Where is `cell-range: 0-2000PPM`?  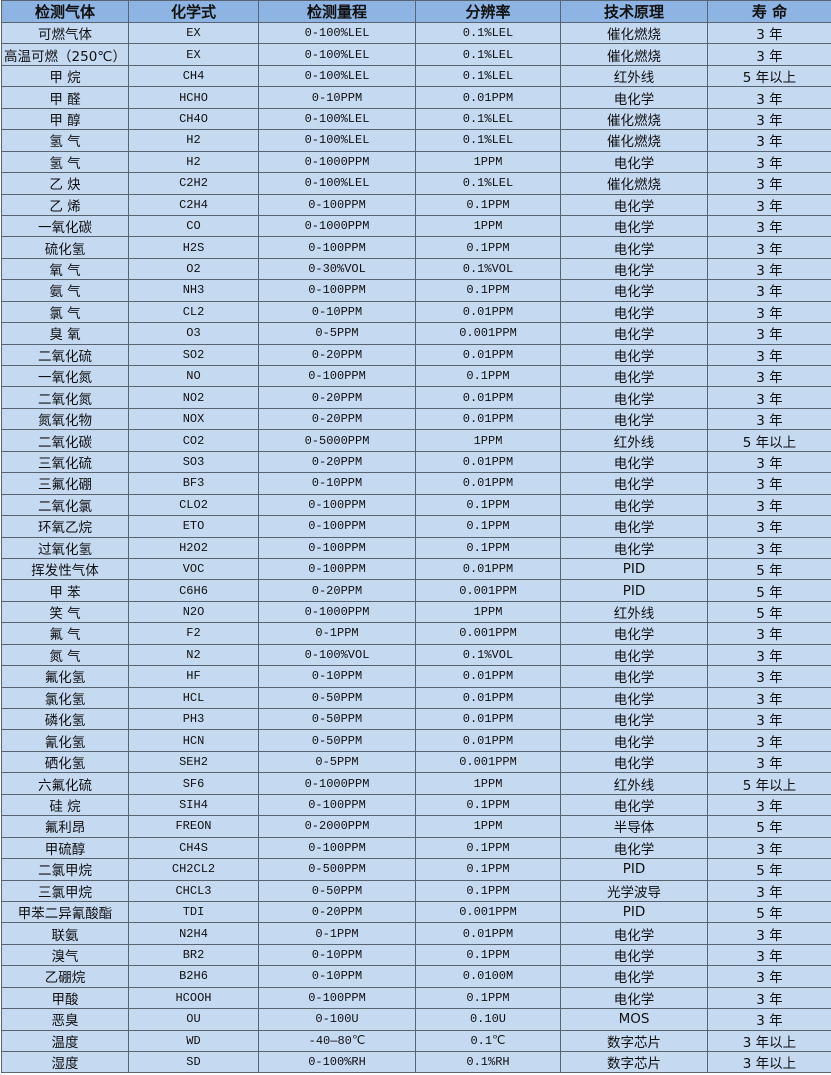 cell-range: 0-2000PPM is located at coordinates (337, 826).